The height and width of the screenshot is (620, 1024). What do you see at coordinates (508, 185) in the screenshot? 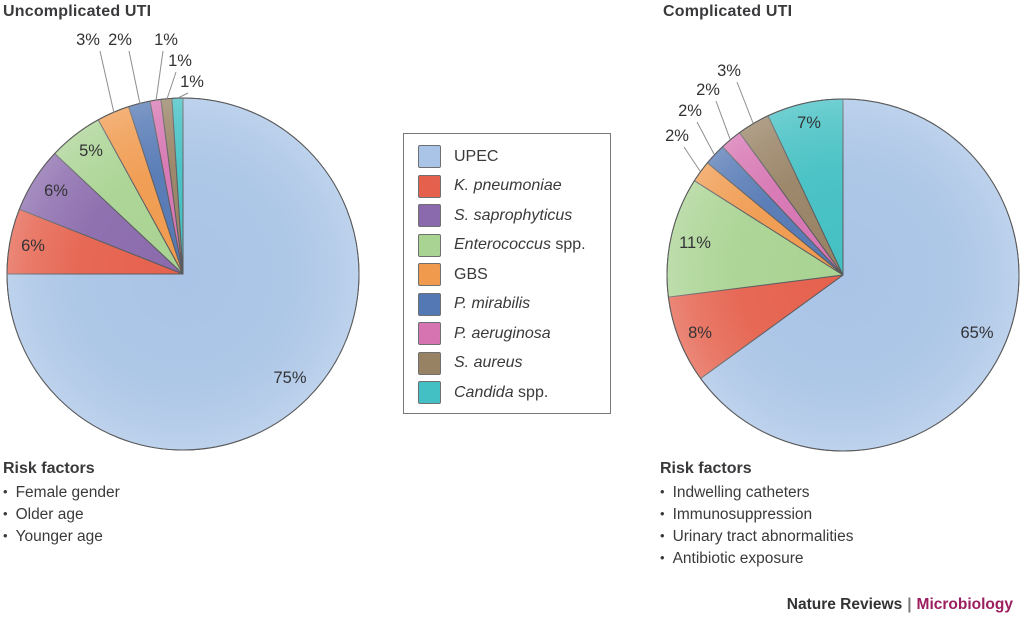
I see `legend-label: K. pneumoniae` at bounding box center [508, 185].